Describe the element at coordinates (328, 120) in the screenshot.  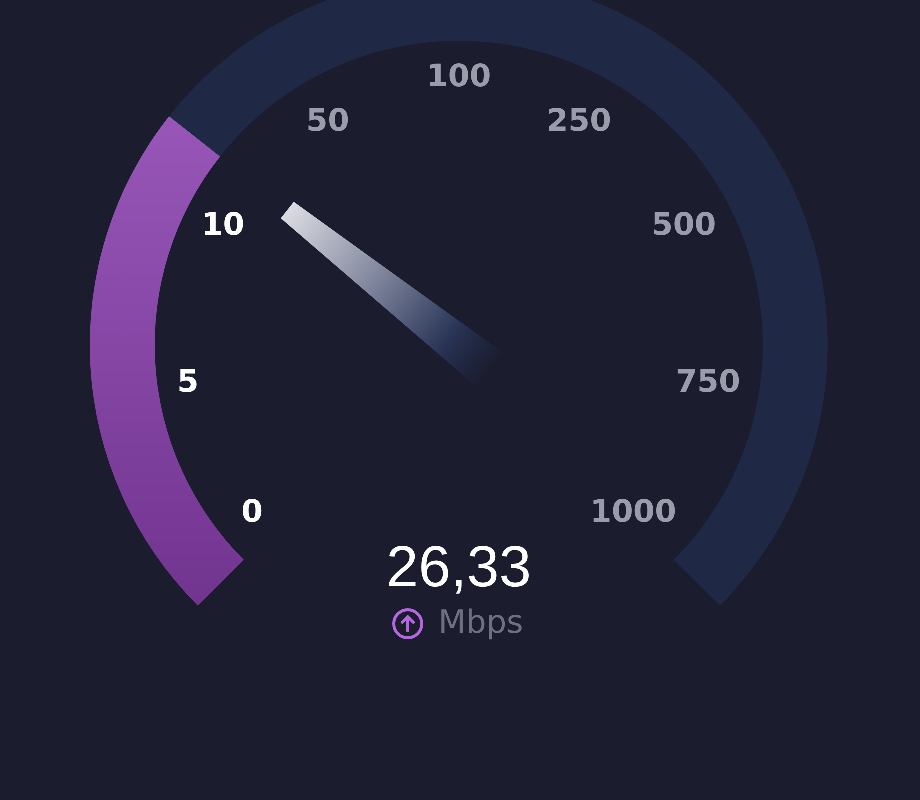
I see `text: 50` at that location.